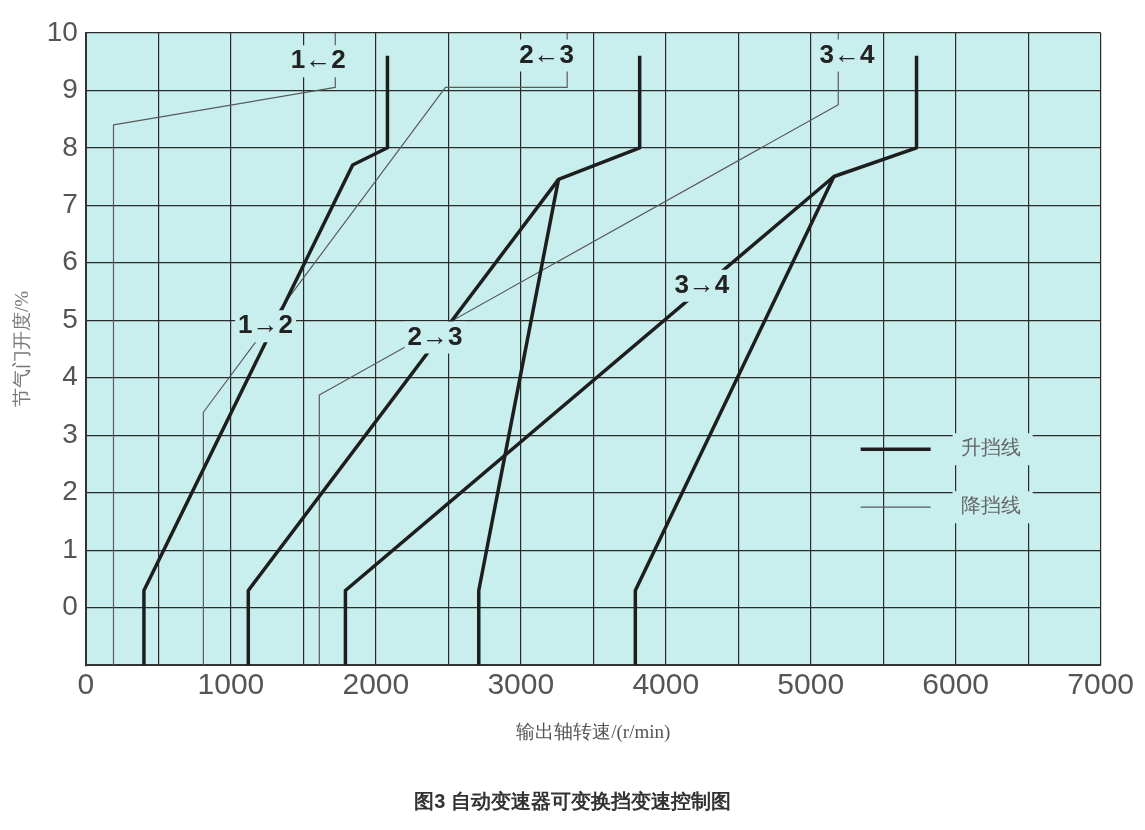 This screenshot has width=1145, height=830. Describe the element at coordinates (318, 59) in the screenshot. I see `annotation: 1←2` at that location.